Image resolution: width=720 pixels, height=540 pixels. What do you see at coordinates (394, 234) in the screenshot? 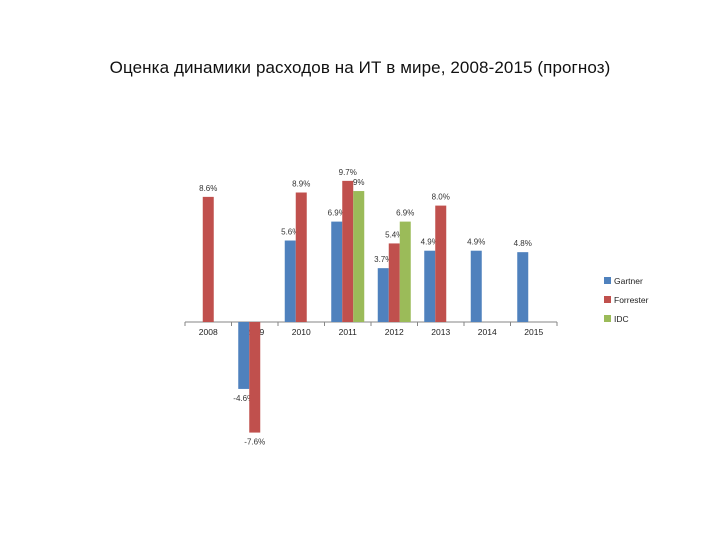
I see `data-label: 5.4%` at bounding box center [394, 234].